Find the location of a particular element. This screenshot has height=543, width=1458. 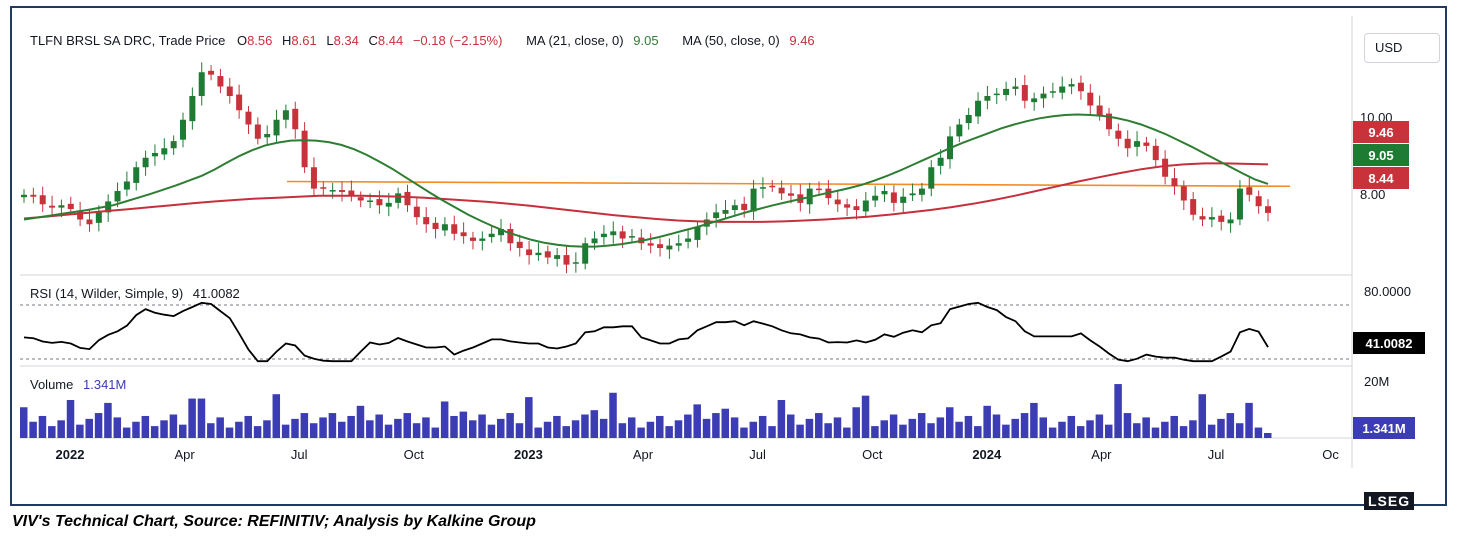

time-tick-label: 2023 is located at coordinates (528, 454).